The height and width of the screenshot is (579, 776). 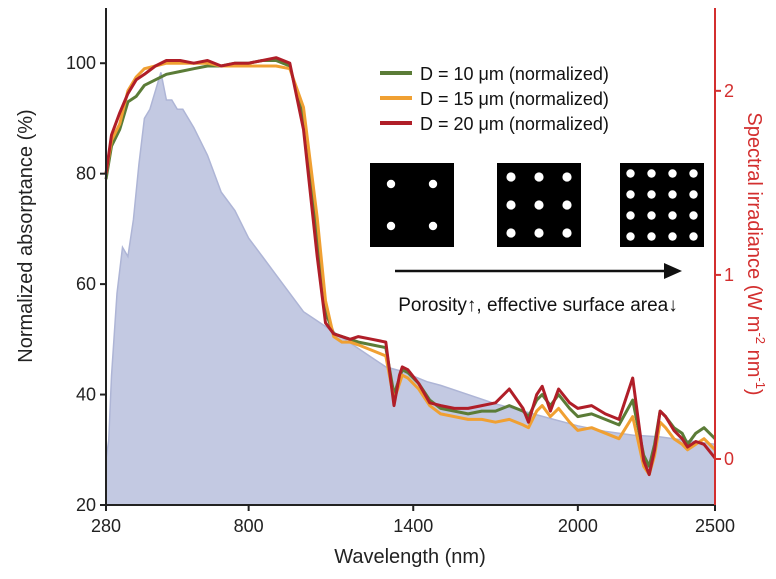 I want to click on x-tick-label: 2000, so click(x=578, y=526).